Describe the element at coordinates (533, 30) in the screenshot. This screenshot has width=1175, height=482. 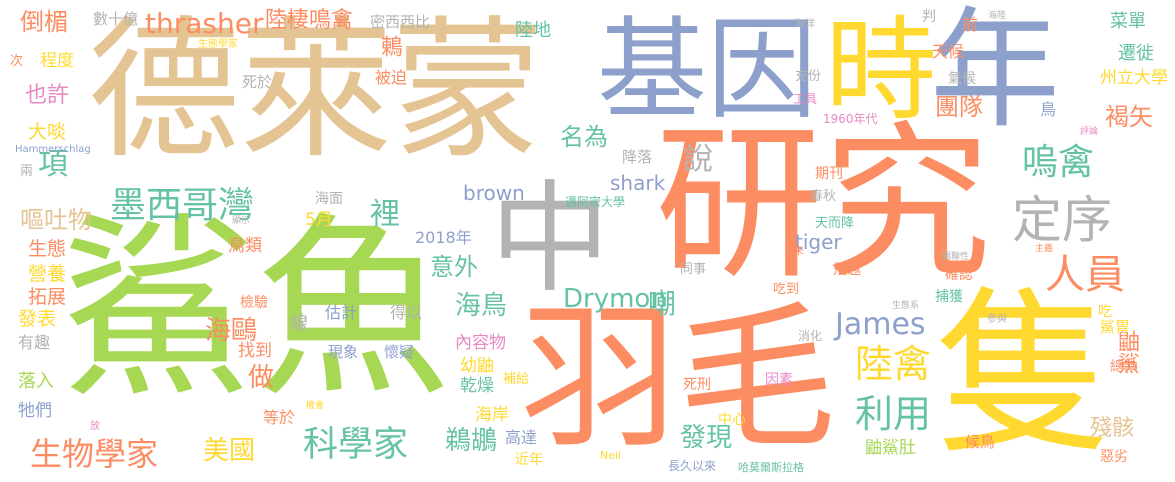
I see `word: 陸地` at that location.